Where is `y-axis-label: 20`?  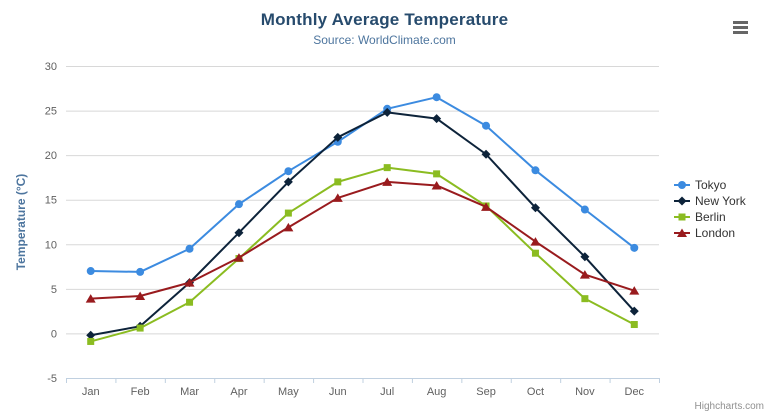
y-axis-label: 20 is located at coordinates (51, 156).